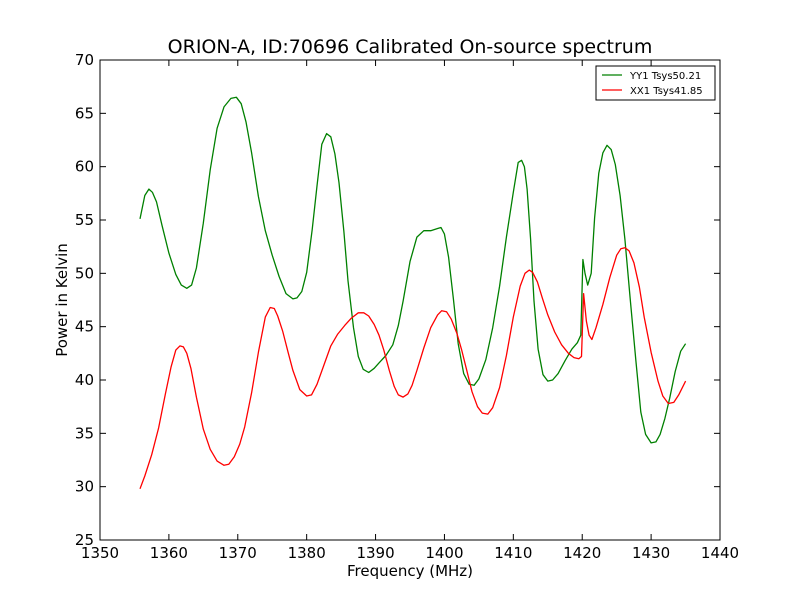 The image size is (800, 600). I want to click on y-tick-label: 65, so click(84, 113).